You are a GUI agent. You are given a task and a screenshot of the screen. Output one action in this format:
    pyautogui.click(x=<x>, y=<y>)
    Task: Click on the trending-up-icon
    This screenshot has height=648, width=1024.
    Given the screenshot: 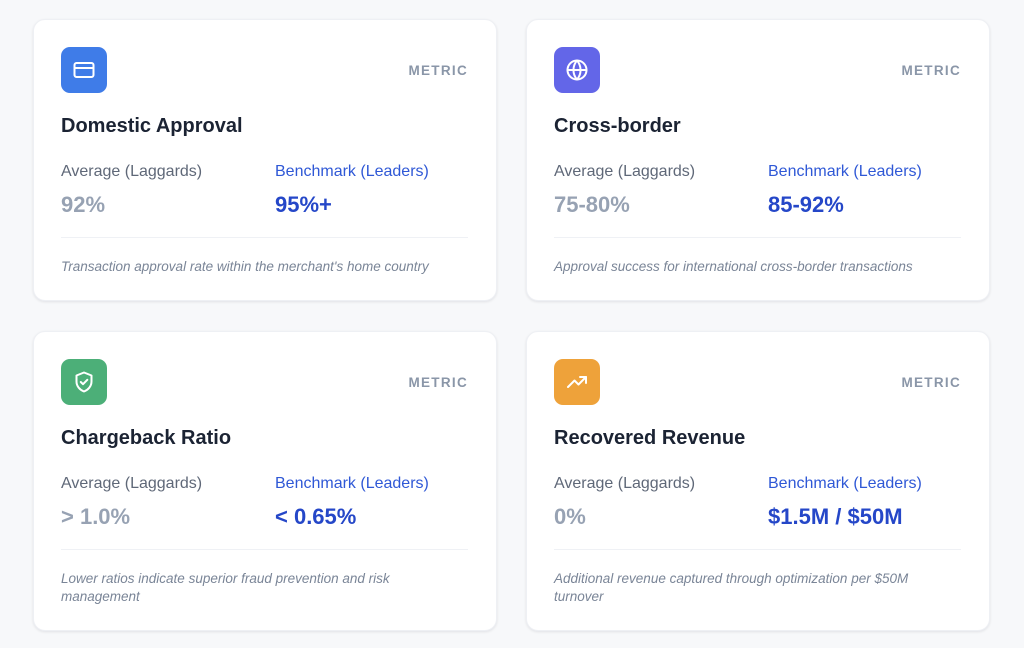 What is the action you would take?
    pyautogui.click(x=577, y=382)
    